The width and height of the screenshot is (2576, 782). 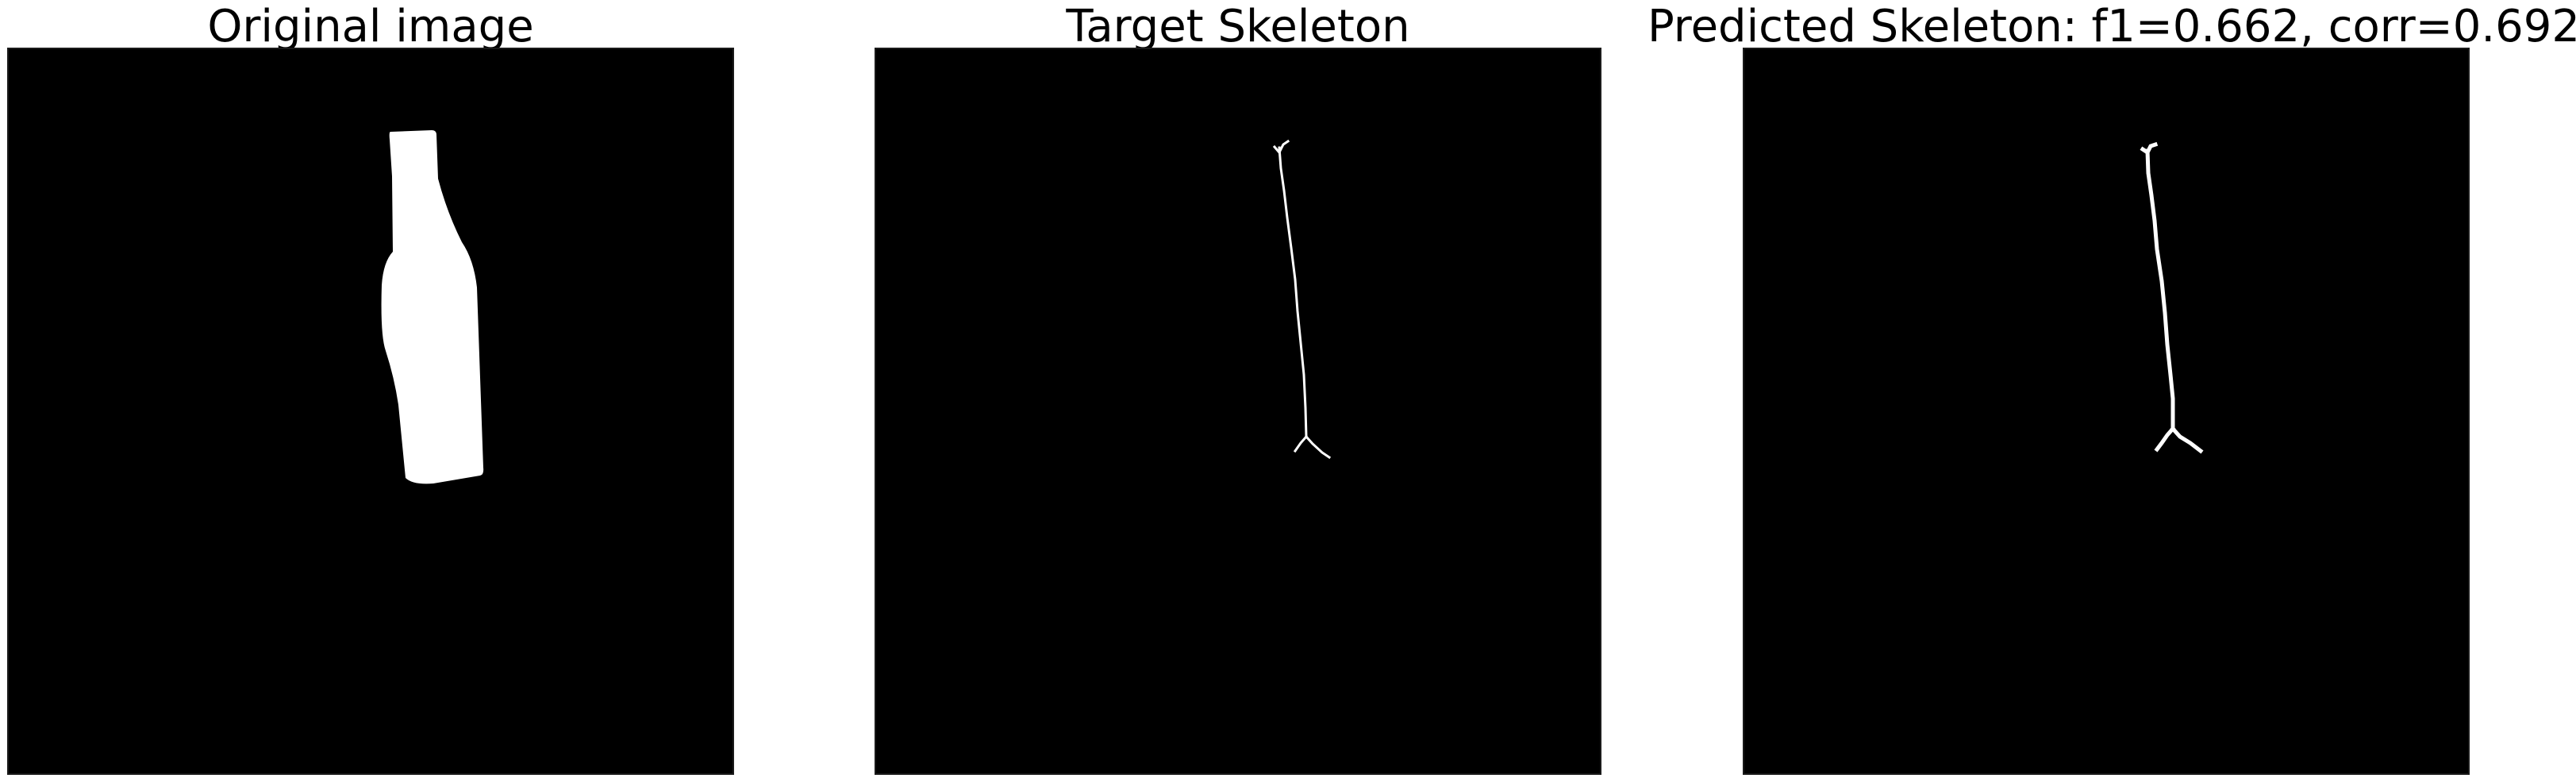 What do you see at coordinates (2160, 289) in the screenshot?
I see `predicted-skeleton-spine` at bounding box center [2160, 289].